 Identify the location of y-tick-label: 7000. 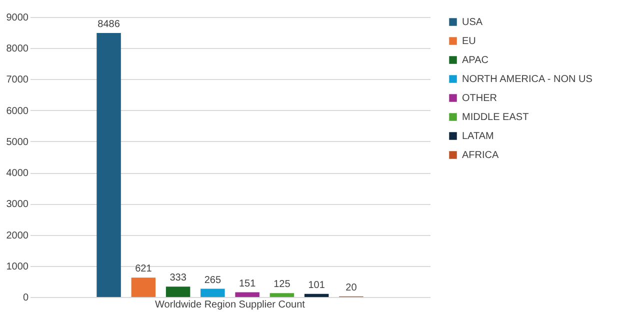
(17, 80).